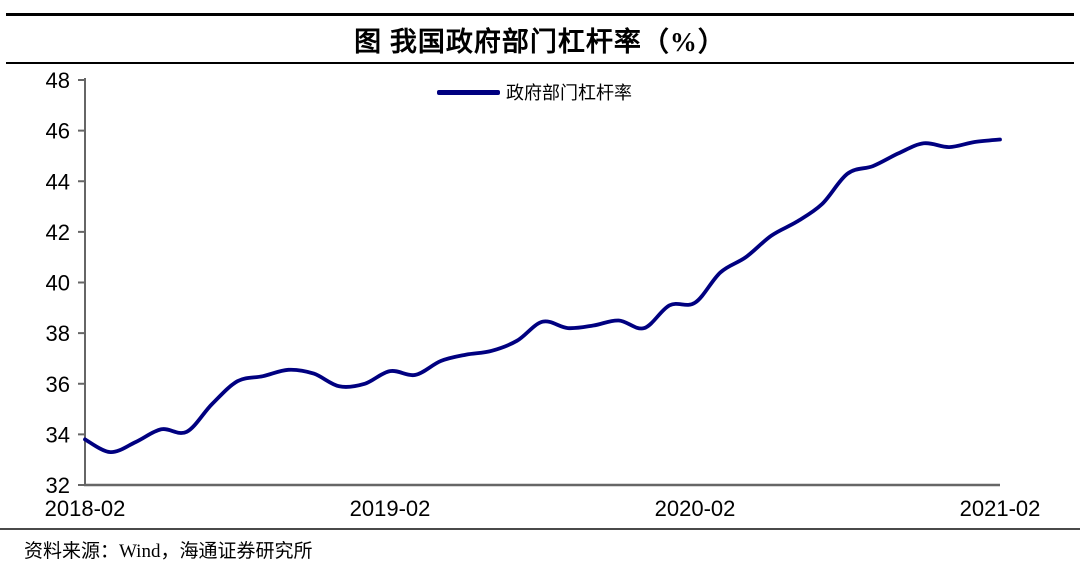 Image resolution: width=1080 pixels, height=567 pixels. What do you see at coordinates (540, 529) in the screenshot?
I see `source-separator-rule` at bounding box center [540, 529].